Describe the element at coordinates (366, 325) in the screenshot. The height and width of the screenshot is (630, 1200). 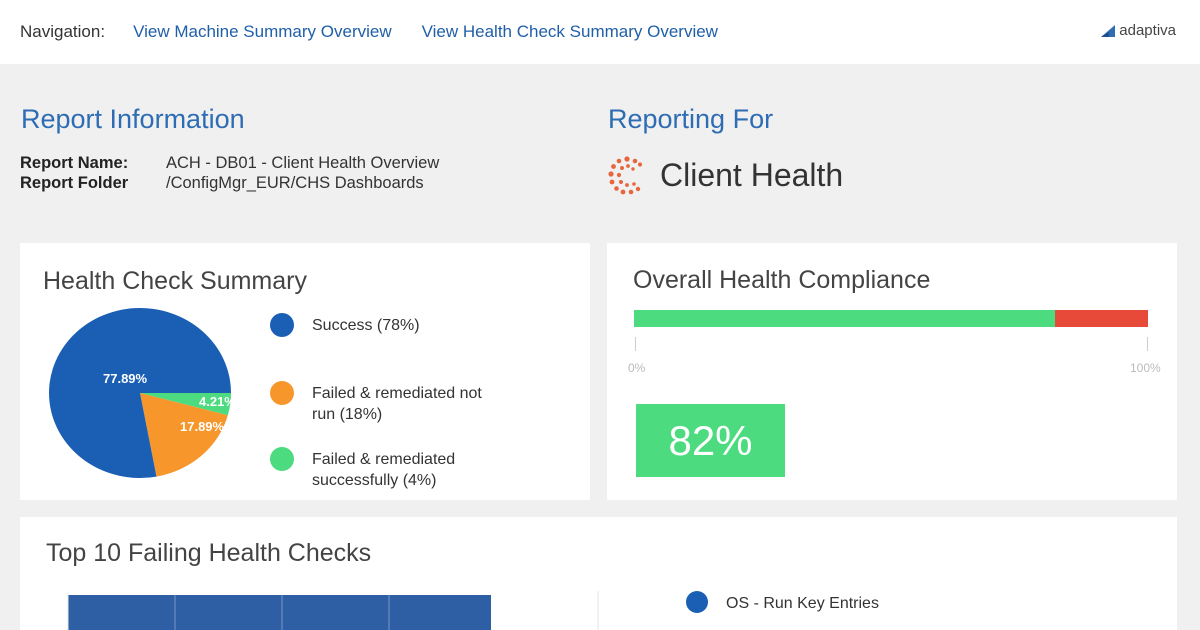
I see `legend-label-success: Success (78%)` at that location.